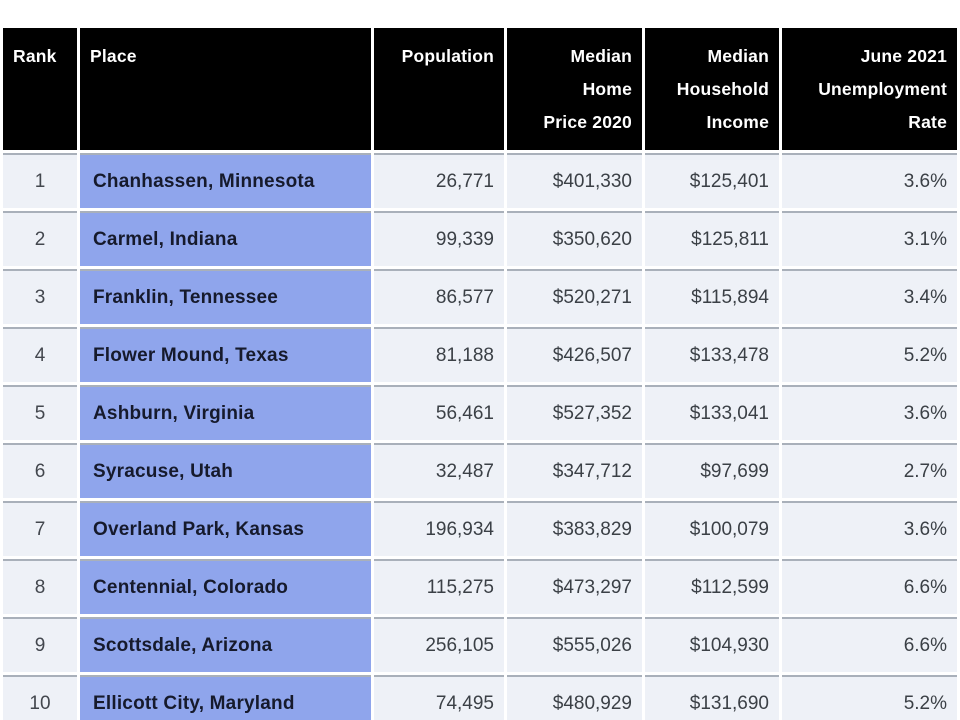 This screenshot has height=720, width=960. Describe the element at coordinates (712, 697) in the screenshot. I see `income-cell: $131,690` at that location.